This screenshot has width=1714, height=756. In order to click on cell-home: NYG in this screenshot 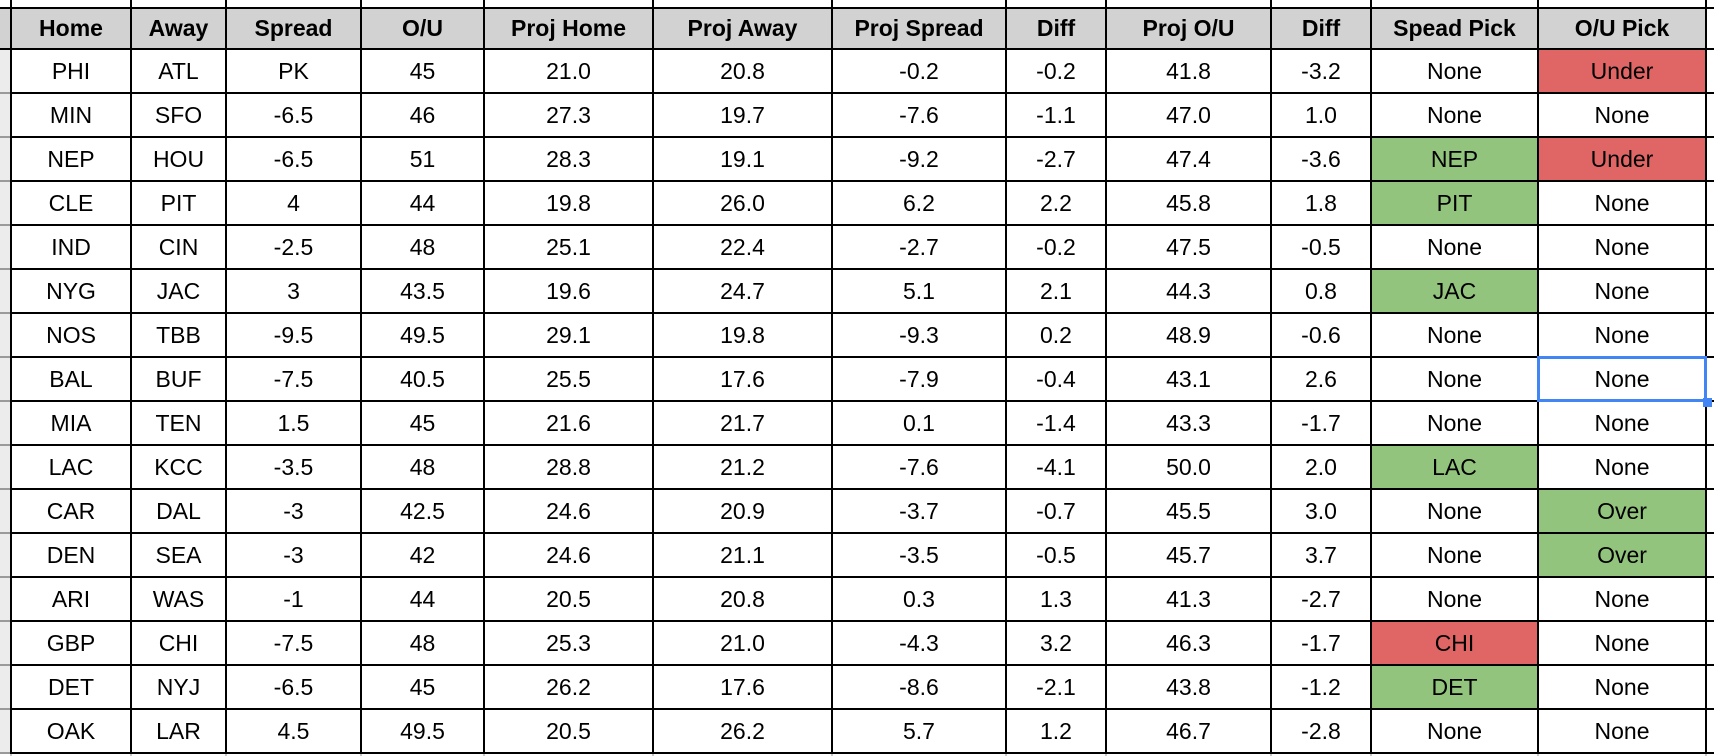, I will do `click(72, 292)`.